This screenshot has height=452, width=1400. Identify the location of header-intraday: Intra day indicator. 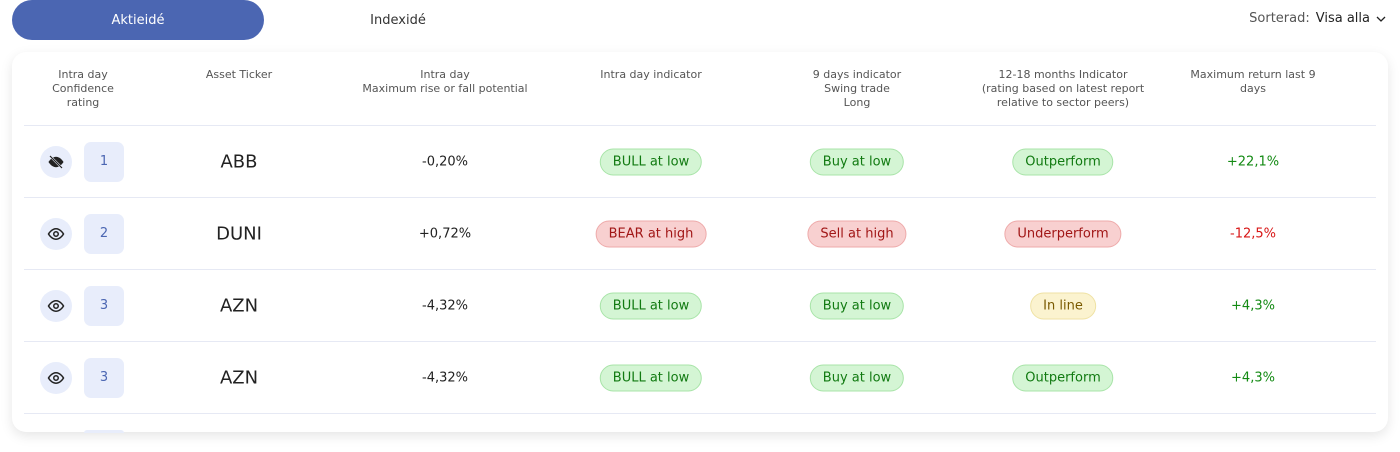
(651, 74).